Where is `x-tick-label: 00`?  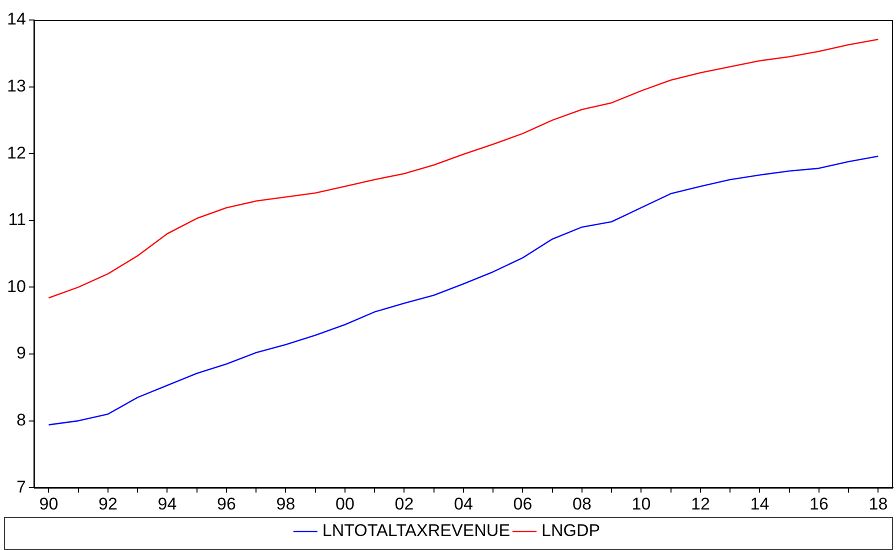 x-tick-label: 00 is located at coordinates (345, 504).